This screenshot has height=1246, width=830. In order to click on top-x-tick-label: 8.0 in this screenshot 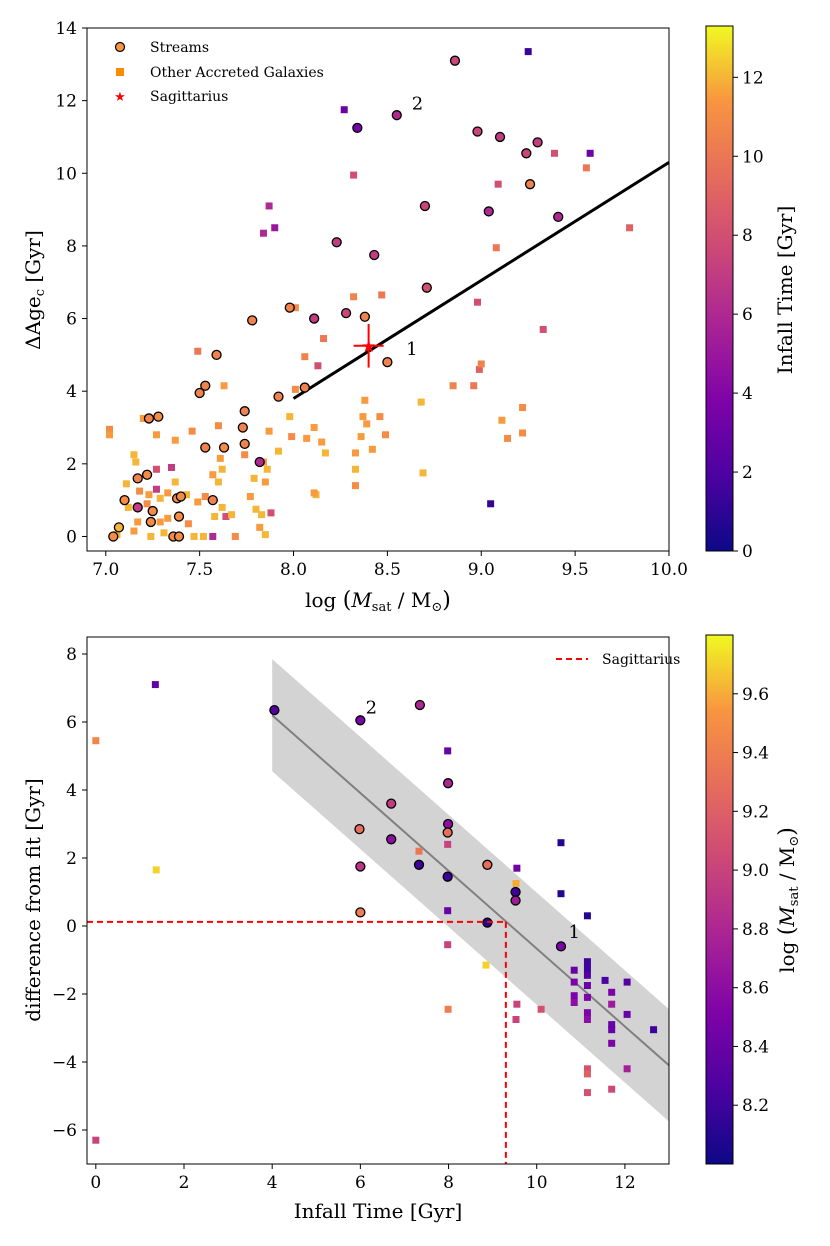, I will do `click(293, 570)`.